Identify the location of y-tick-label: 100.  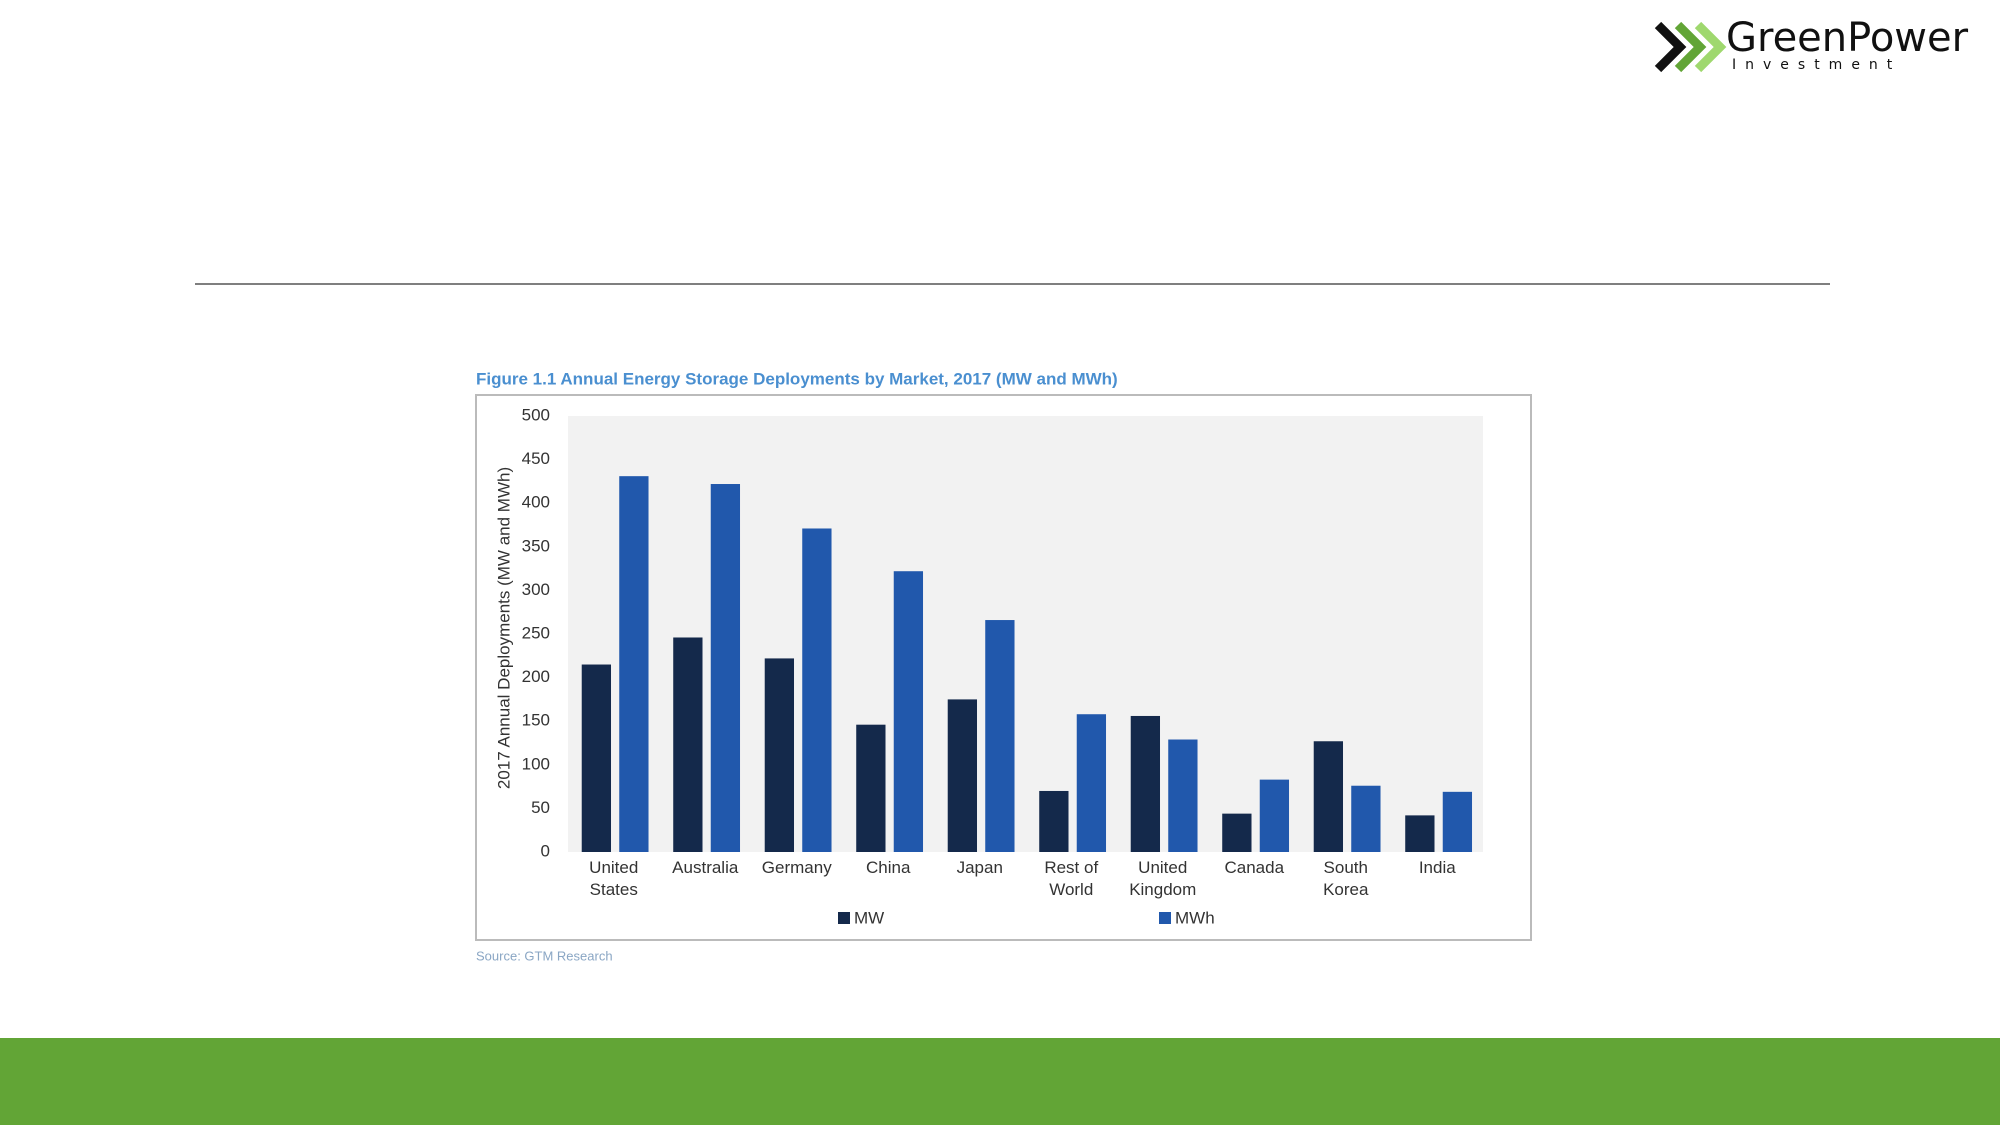
(536, 763).